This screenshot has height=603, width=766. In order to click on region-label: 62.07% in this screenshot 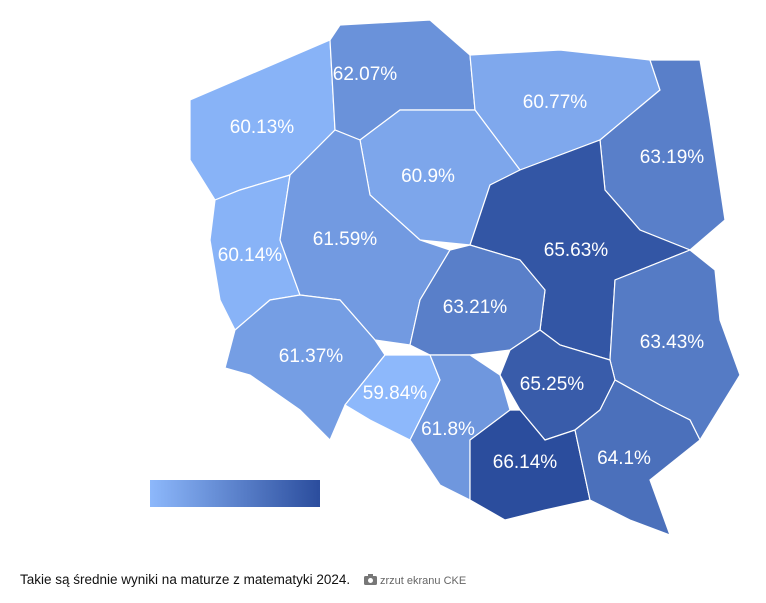, I will do `click(365, 74)`.